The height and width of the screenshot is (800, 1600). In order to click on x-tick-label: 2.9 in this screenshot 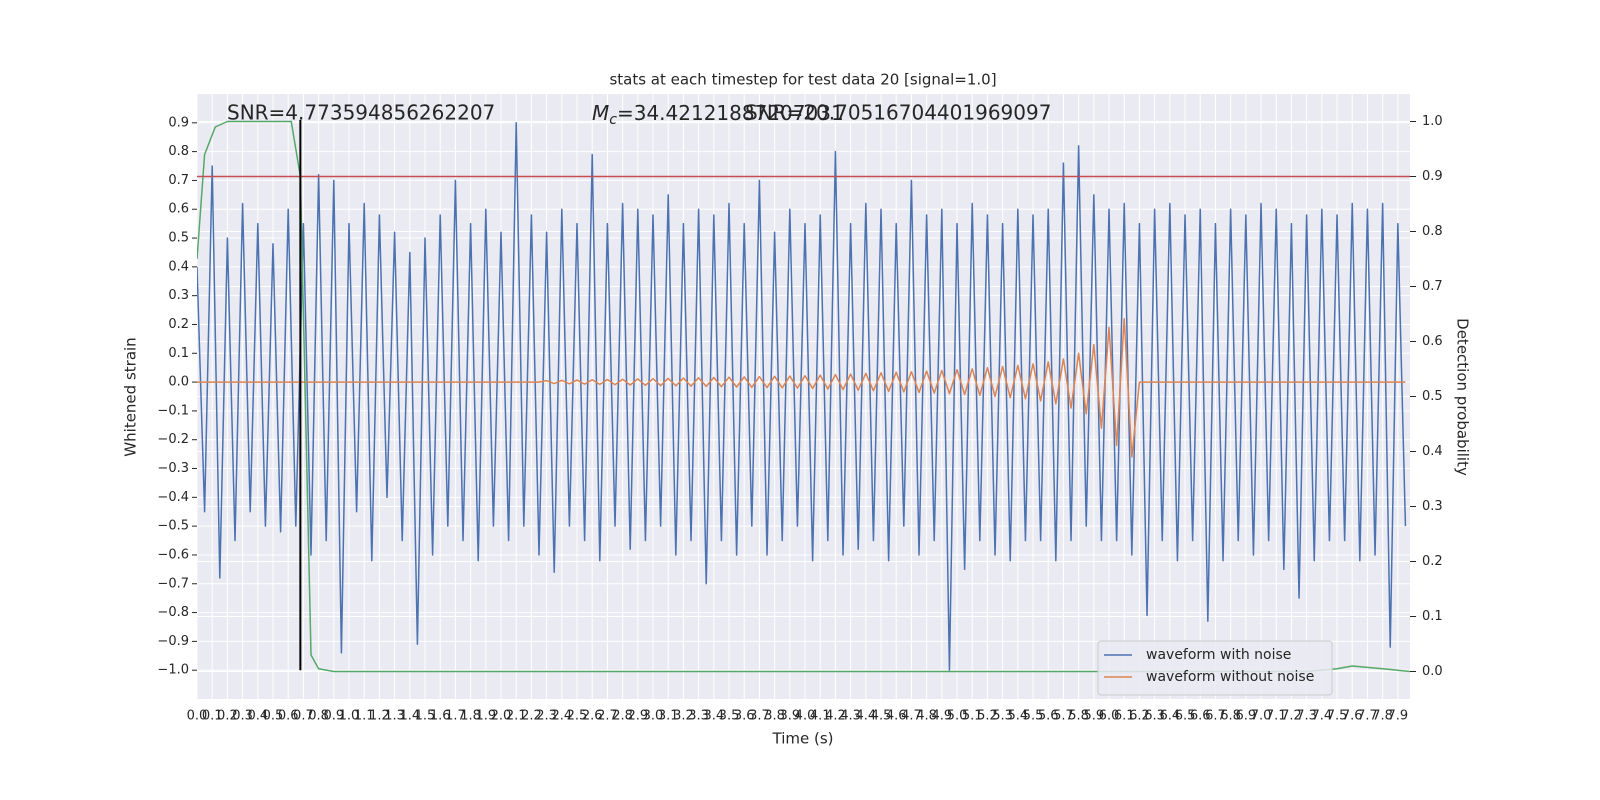, I will do `click(637, 716)`.